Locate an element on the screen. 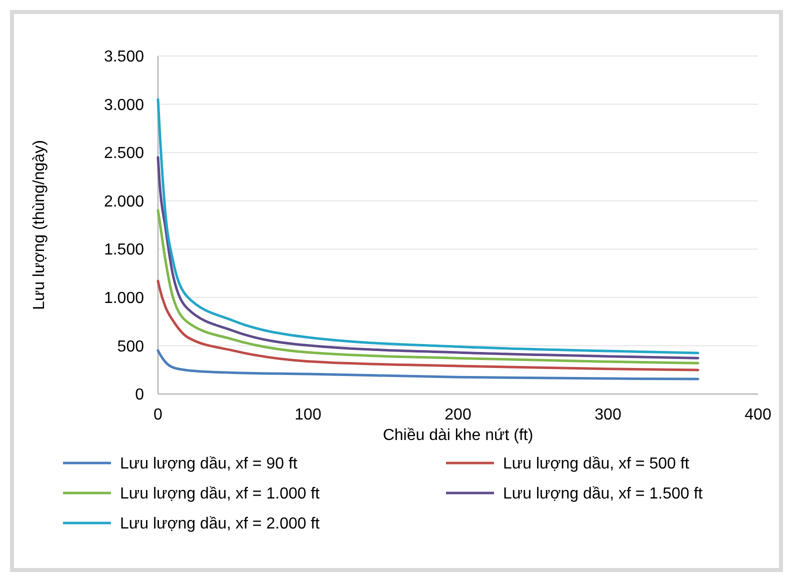 The image size is (793, 582). y-tick-label: 1.000 is located at coordinates (124, 299).